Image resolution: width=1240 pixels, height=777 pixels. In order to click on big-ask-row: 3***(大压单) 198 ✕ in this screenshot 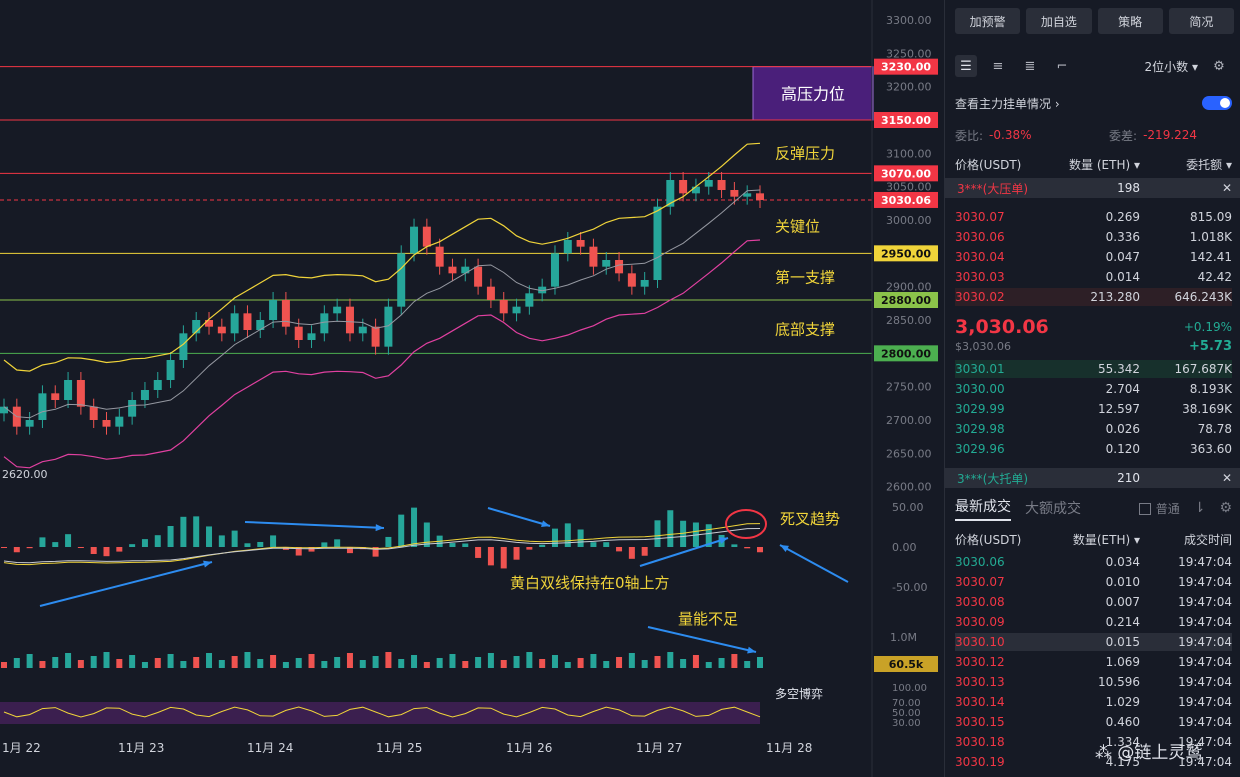, I will do `click(1092, 188)`.